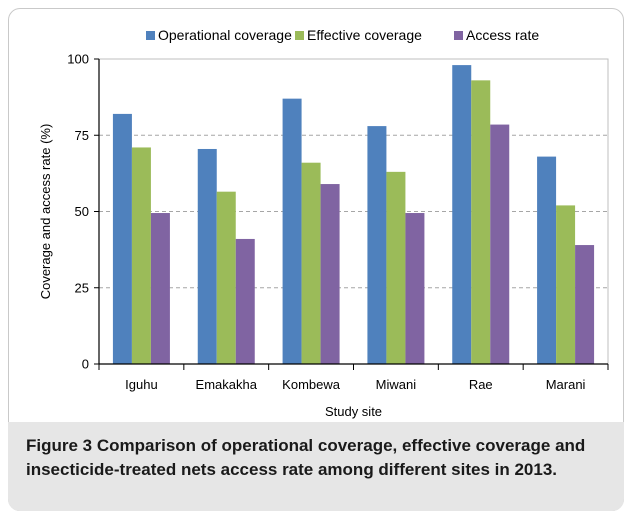 This screenshot has height=521, width=634. Describe the element at coordinates (82, 211) in the screenshot. I see `y-tick-label: 50` at that location.